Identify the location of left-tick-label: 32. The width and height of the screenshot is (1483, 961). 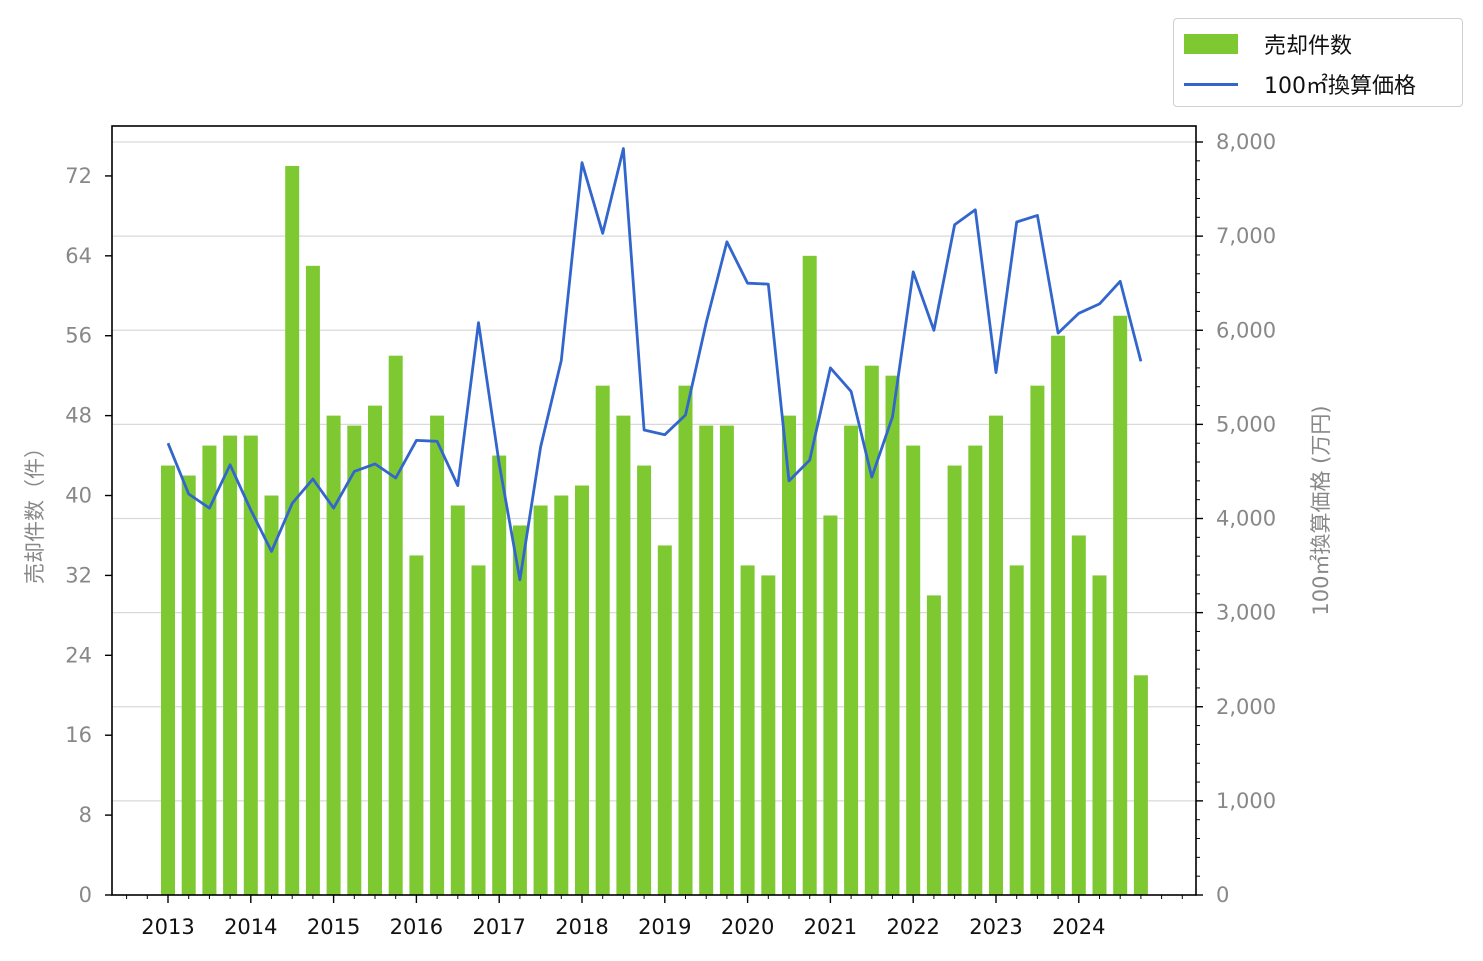
(78, 575).